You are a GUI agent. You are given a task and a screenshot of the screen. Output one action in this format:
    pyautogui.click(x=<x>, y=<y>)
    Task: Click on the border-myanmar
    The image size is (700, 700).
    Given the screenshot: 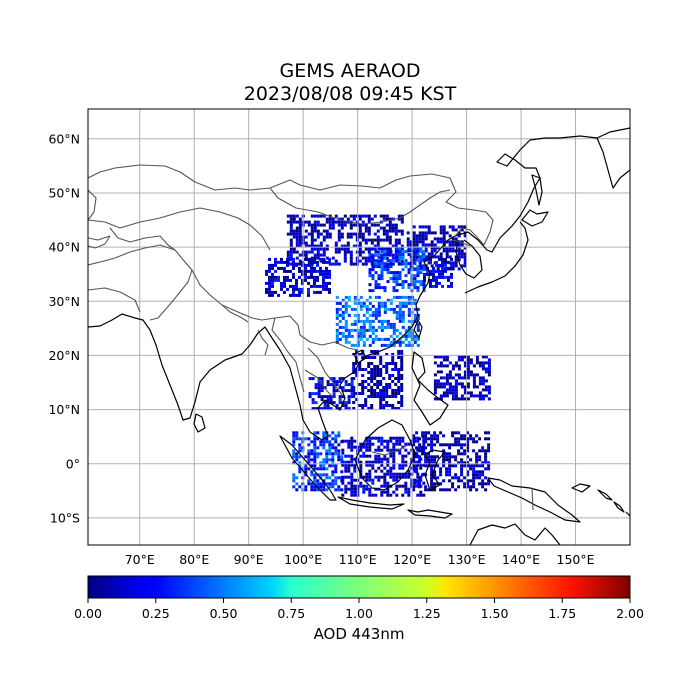 What is the action you would take?
    pyautogui.click(x=288, y=355)
    